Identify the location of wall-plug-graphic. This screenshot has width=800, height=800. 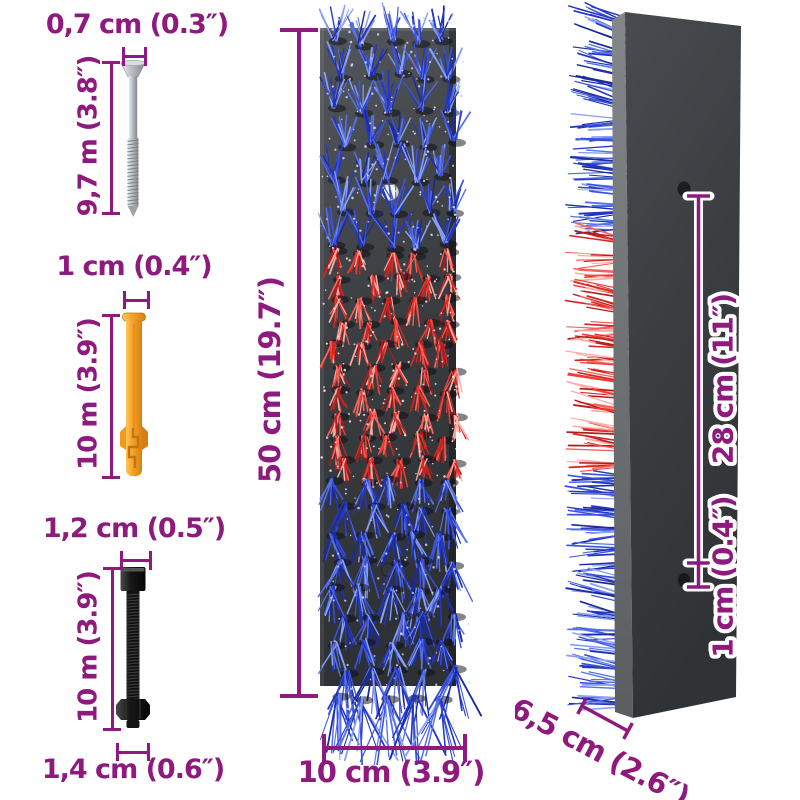
(134, 394).